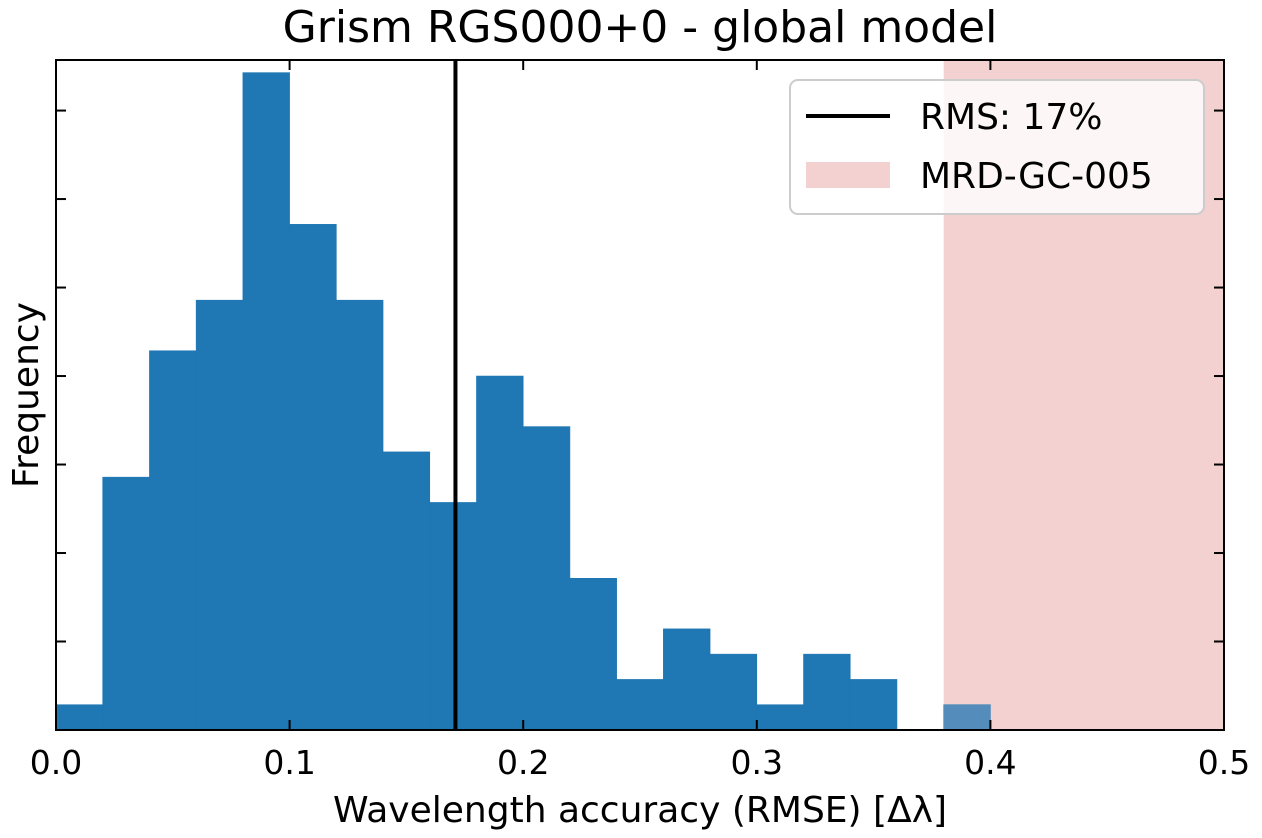 The image size is (1262, 838). I want to click on histogram-bar-band-overlap, so click(967, 717).